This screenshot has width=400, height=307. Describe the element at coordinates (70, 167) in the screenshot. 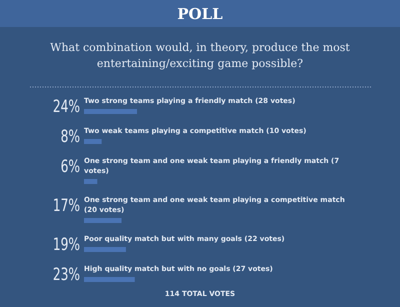

I see `data-label: 6%` at that location.